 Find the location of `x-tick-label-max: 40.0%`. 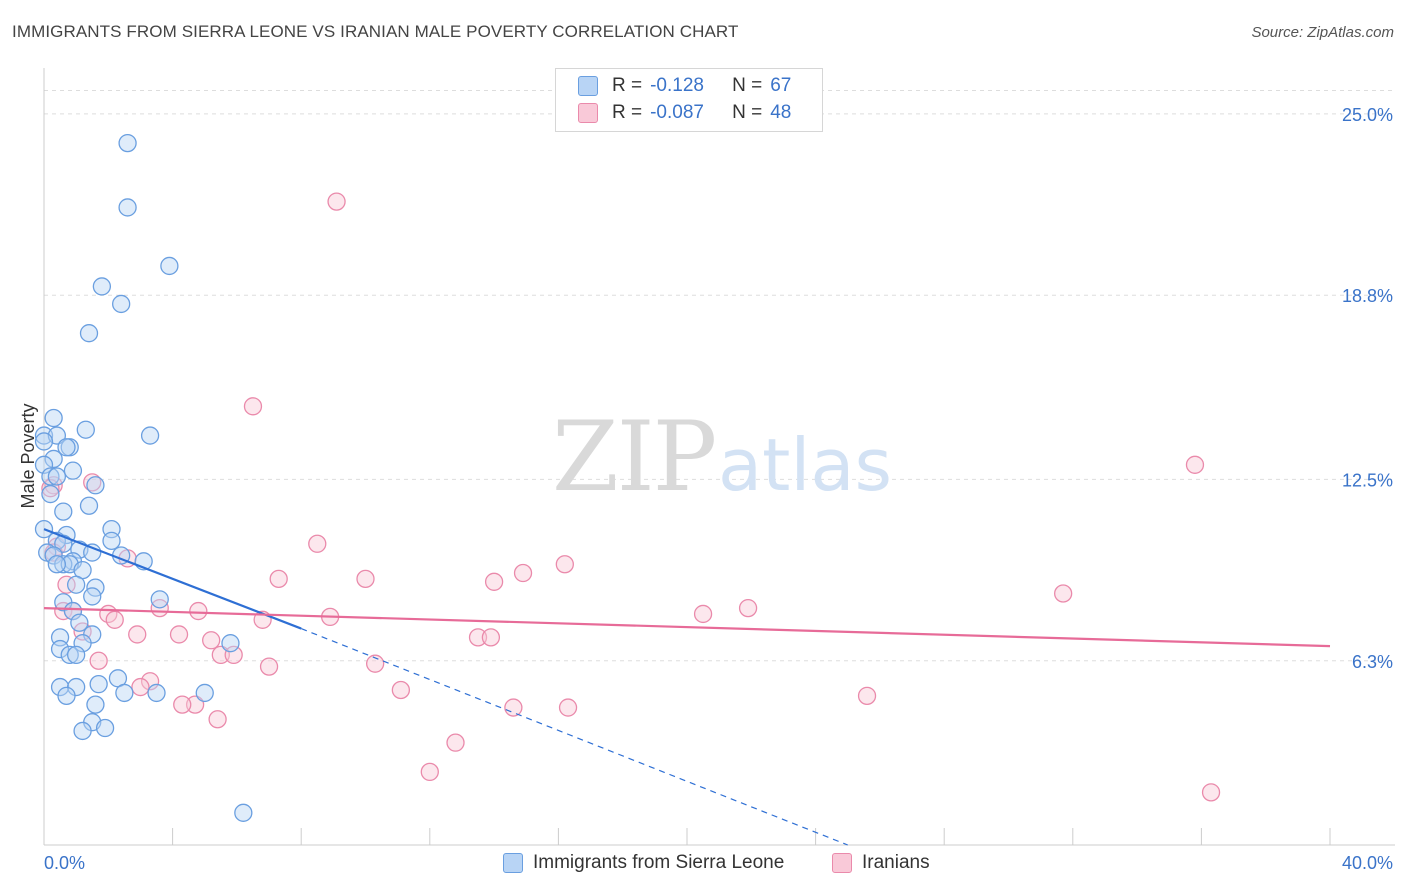

x-tick-label-max: 40.0% is located at coordinates (1367, 863).